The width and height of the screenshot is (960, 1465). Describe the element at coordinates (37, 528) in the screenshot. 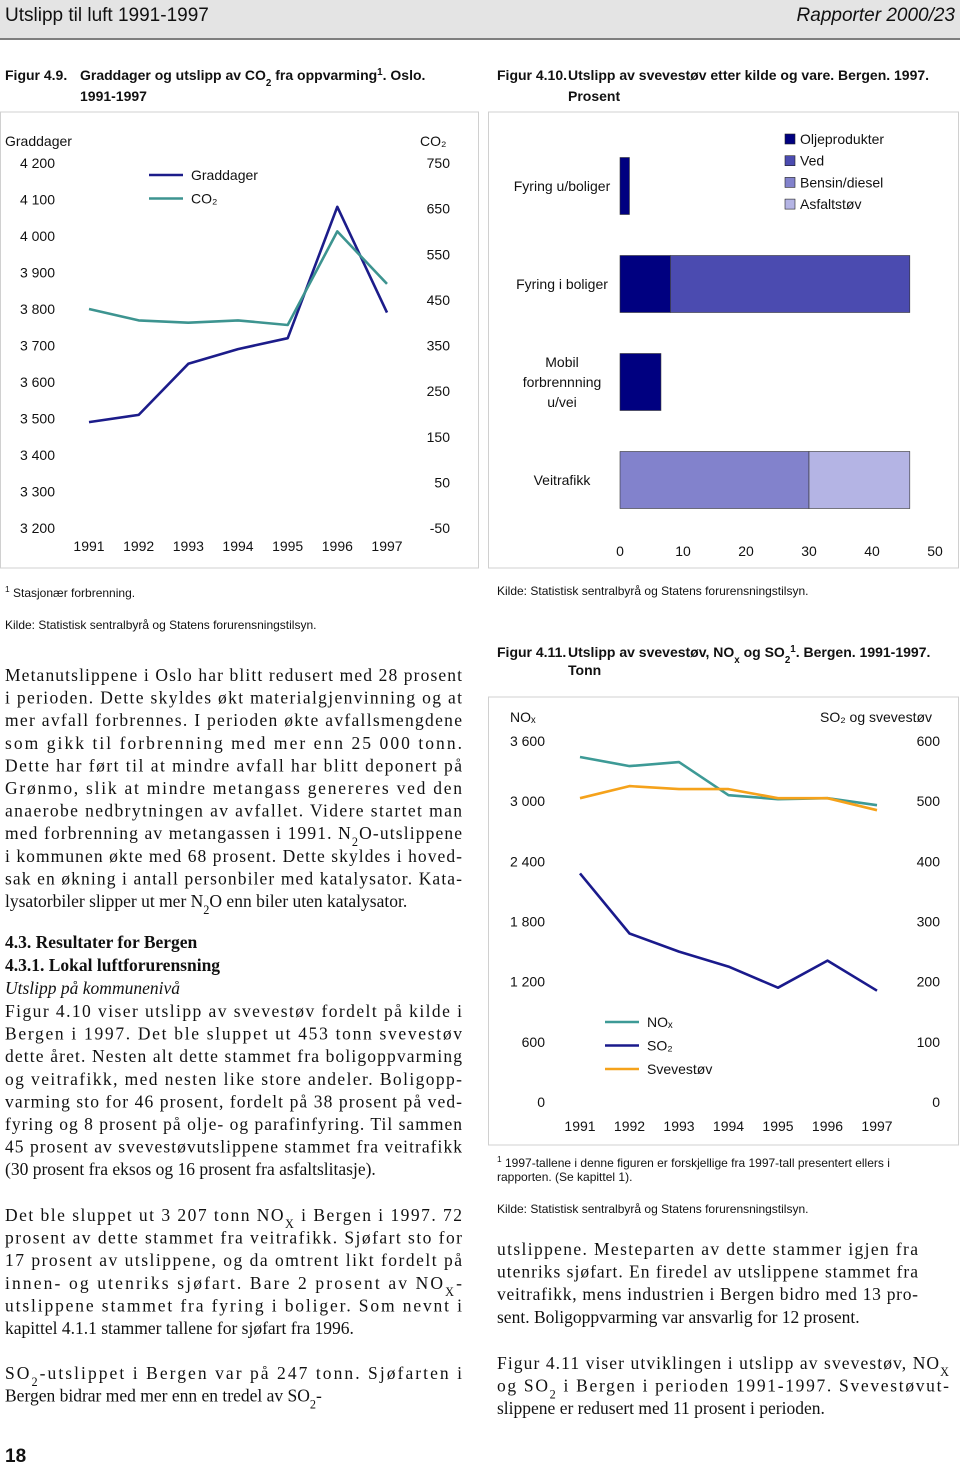

I see `y-tick-label: 3 200` at that location.